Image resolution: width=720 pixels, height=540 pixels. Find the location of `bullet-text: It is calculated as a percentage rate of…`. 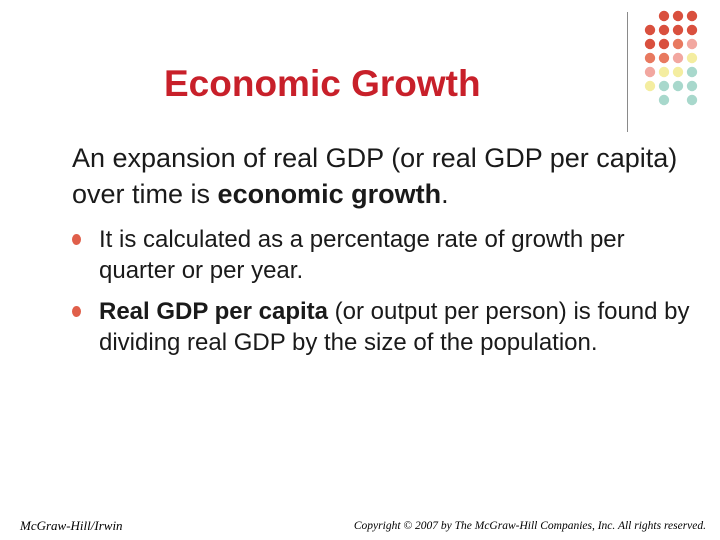

bullet-text: It is calculated as a percentage rate of… is located at coordinates (362, 255).